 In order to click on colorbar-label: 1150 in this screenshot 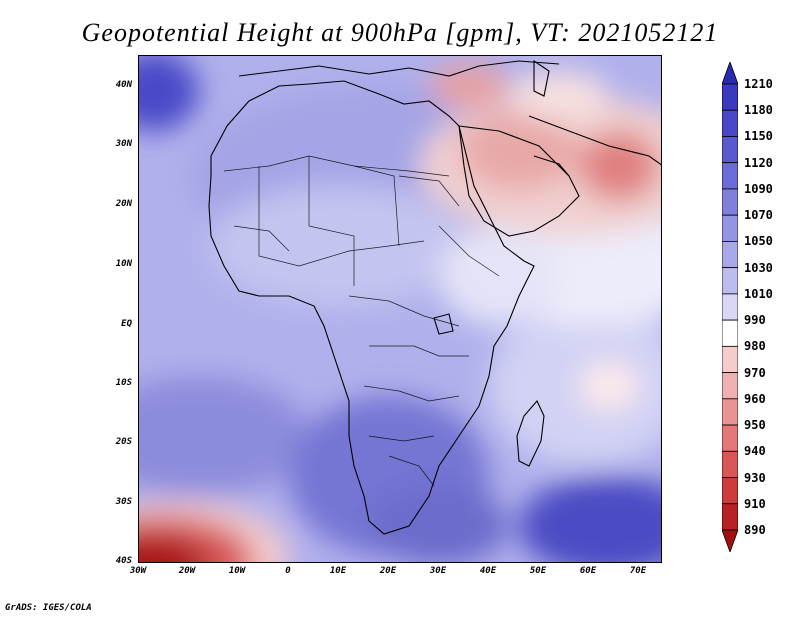, I will do `click(758, 136)`.